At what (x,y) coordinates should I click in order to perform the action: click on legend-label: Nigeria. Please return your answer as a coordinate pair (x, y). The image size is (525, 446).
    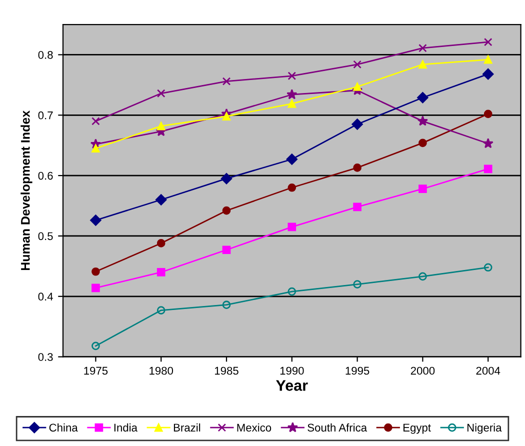
    Looking at the image, I should click on (484, 428).